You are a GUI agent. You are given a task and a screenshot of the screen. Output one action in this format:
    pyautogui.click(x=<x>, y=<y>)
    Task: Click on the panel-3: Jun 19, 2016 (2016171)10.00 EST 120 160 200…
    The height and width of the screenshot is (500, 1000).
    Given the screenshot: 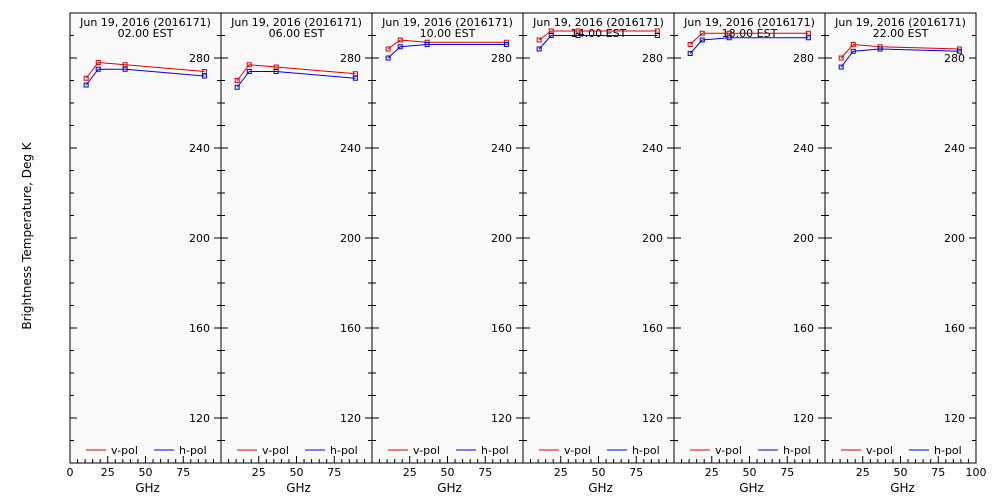 What is the action you would take?
    pyautogui.click(x=447, y=253)
    